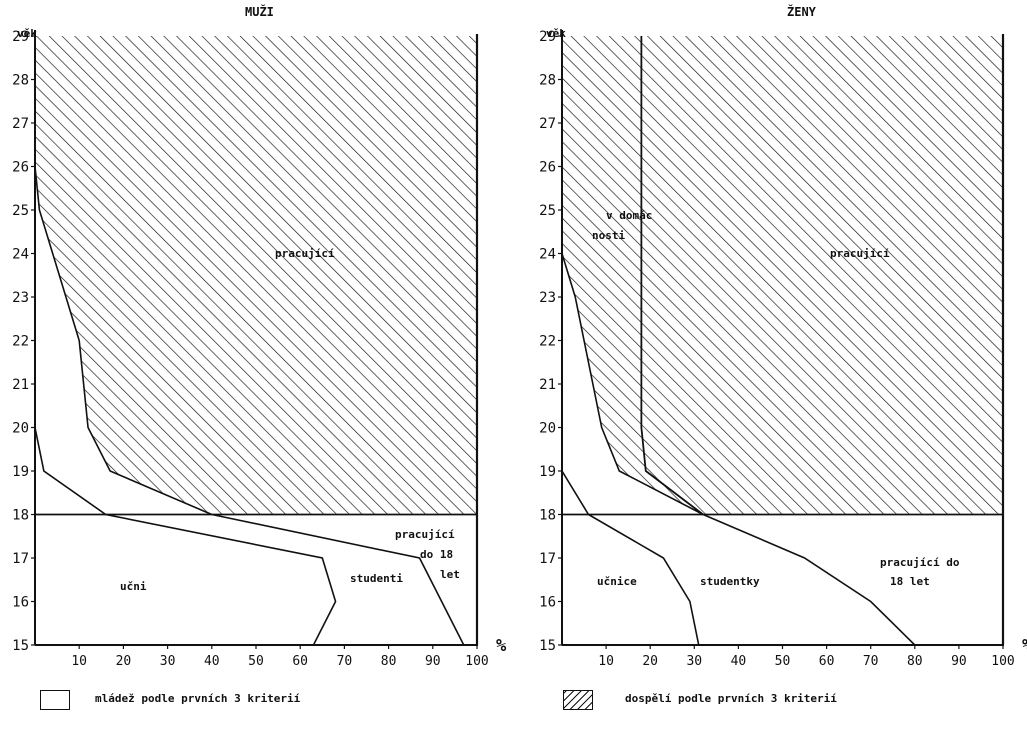  What do you see at coordinates (450, 574) in the screenshot?
I see `label-working-u18-c: let` at bounding box center [450, 574].